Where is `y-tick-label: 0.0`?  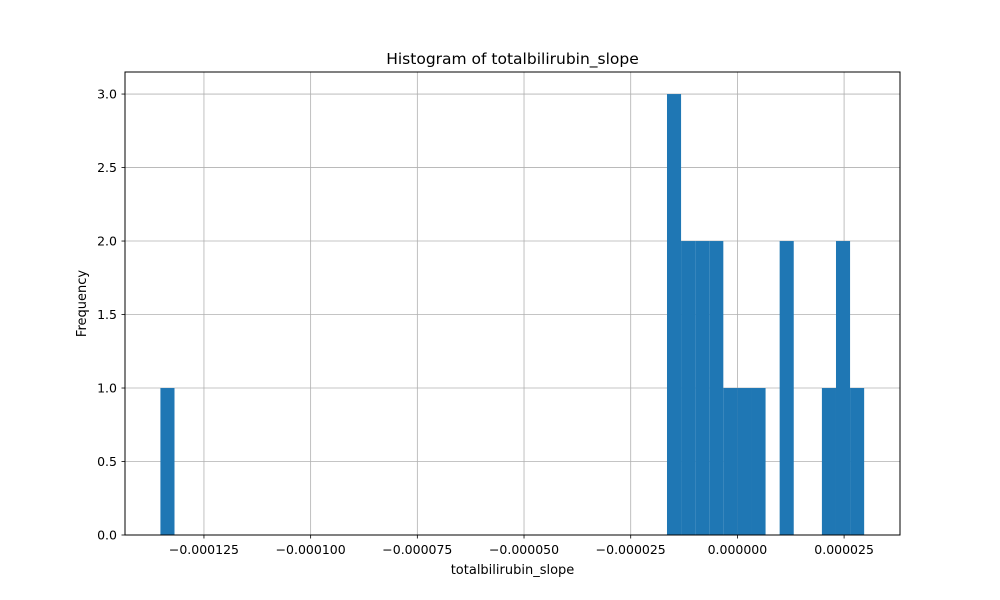
y-tick-label: 0.0 is located at coordinates (107, 535).